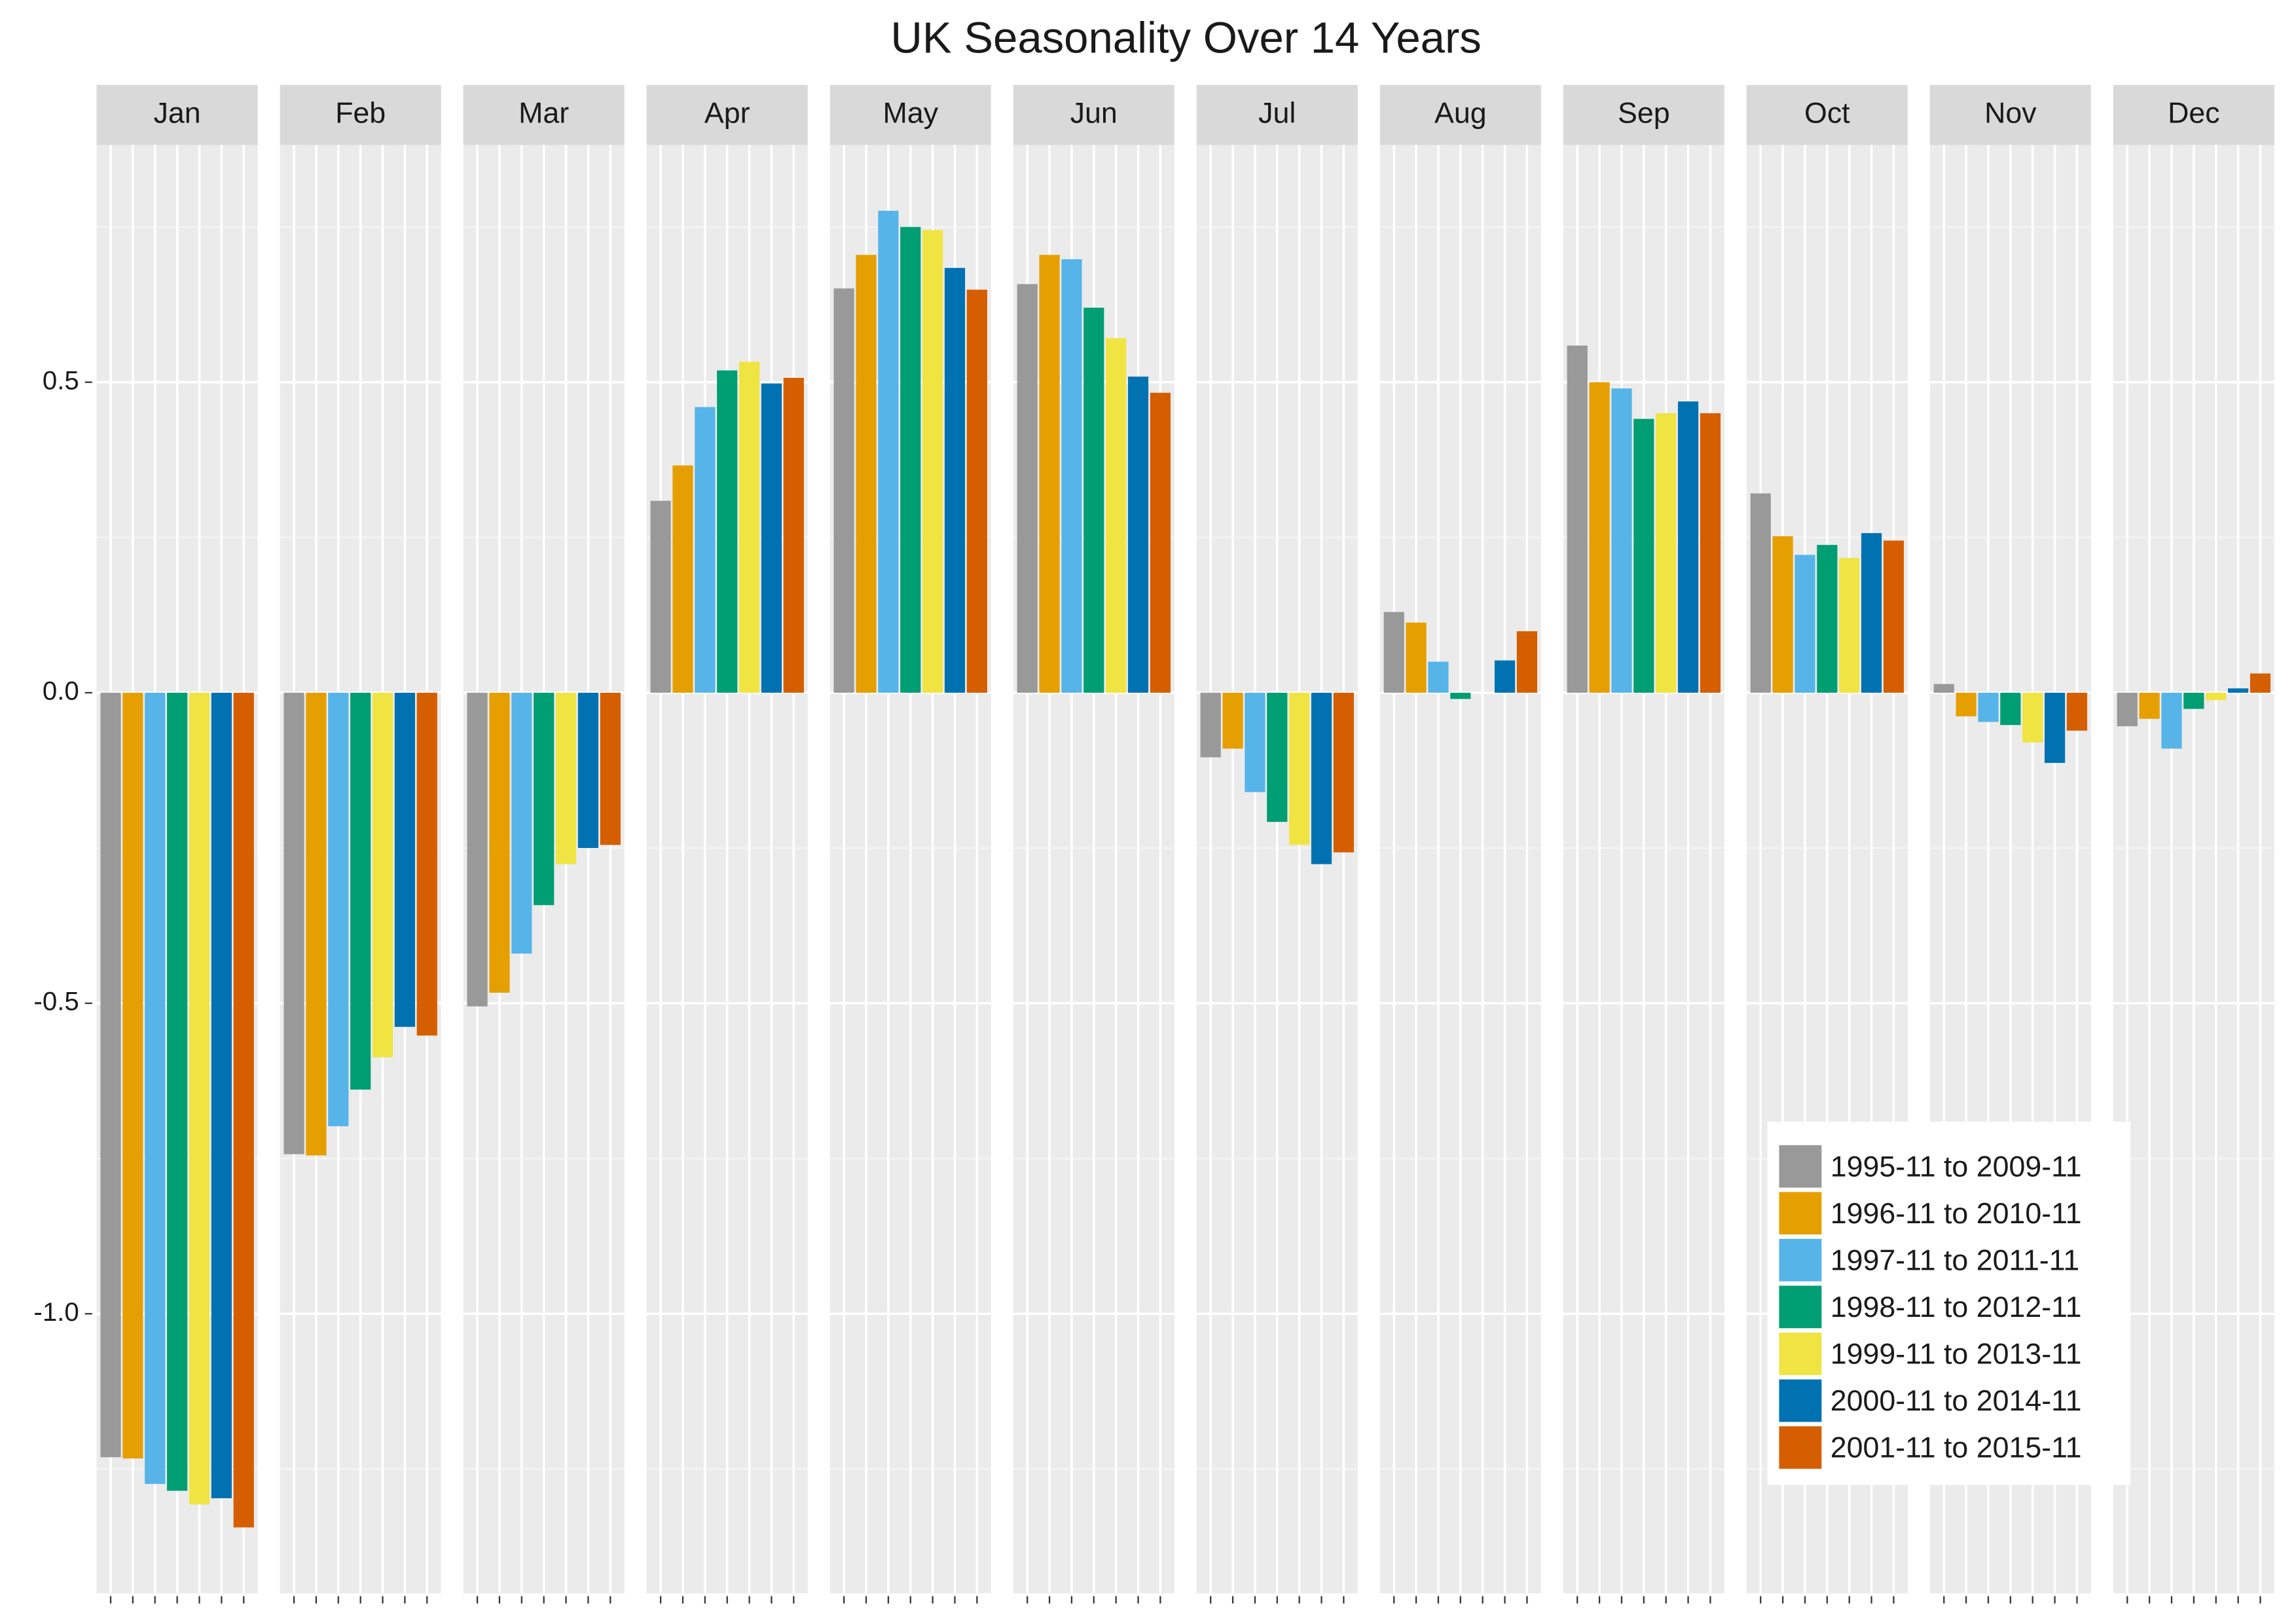  I want to click on strip-label: Apr, so click(727, 113).